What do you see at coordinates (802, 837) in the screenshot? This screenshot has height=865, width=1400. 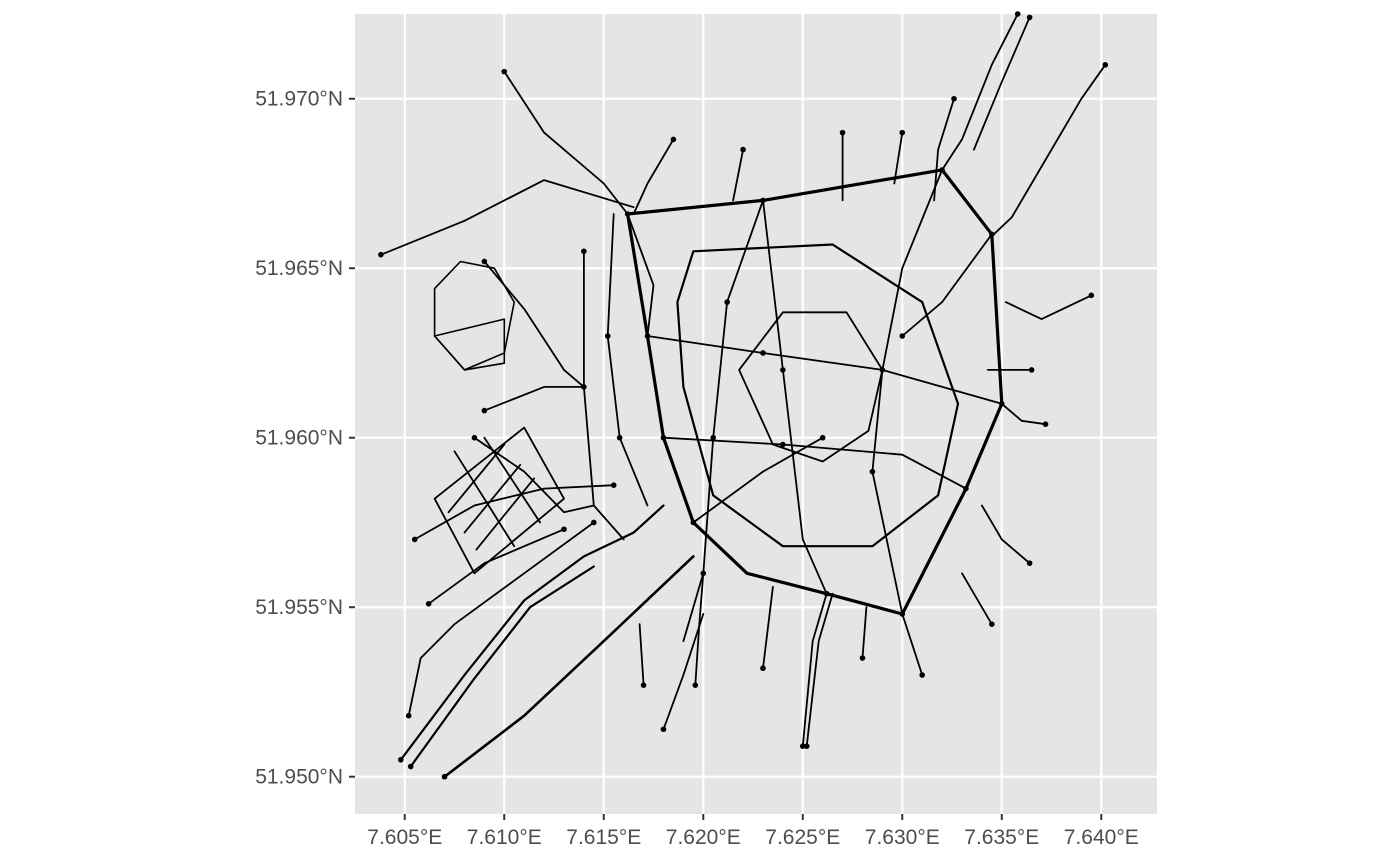 I see `x-tick-label-4: 7.625°E` at bounding box center [802, 837].